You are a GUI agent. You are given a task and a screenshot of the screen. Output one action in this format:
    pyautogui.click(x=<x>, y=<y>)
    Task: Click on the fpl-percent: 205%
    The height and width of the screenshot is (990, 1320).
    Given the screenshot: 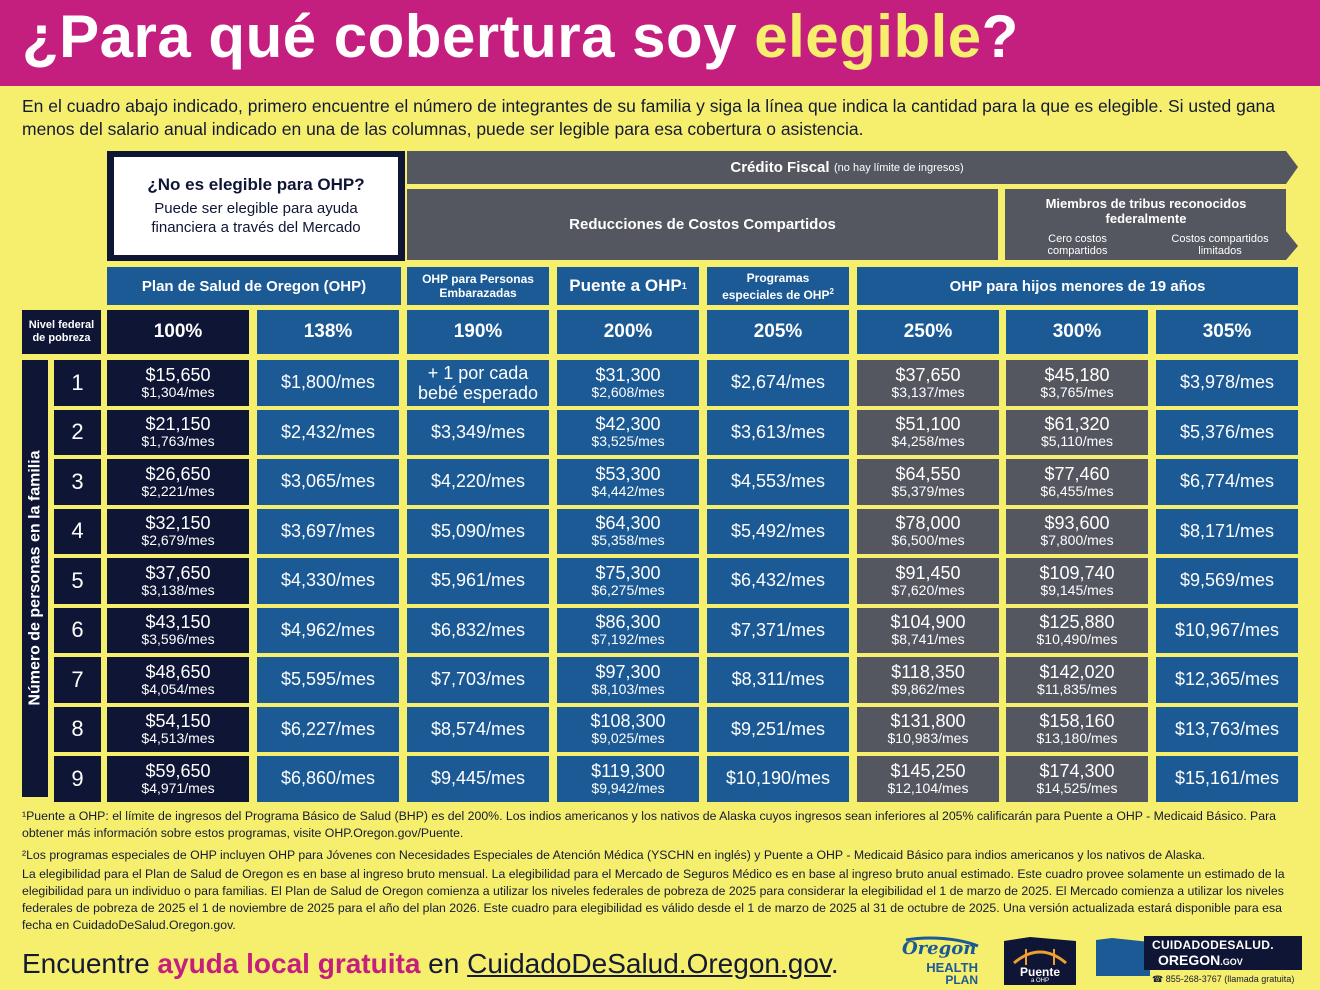 What is the action you would take?
    pyautogui.click(x=778, y=332)
    